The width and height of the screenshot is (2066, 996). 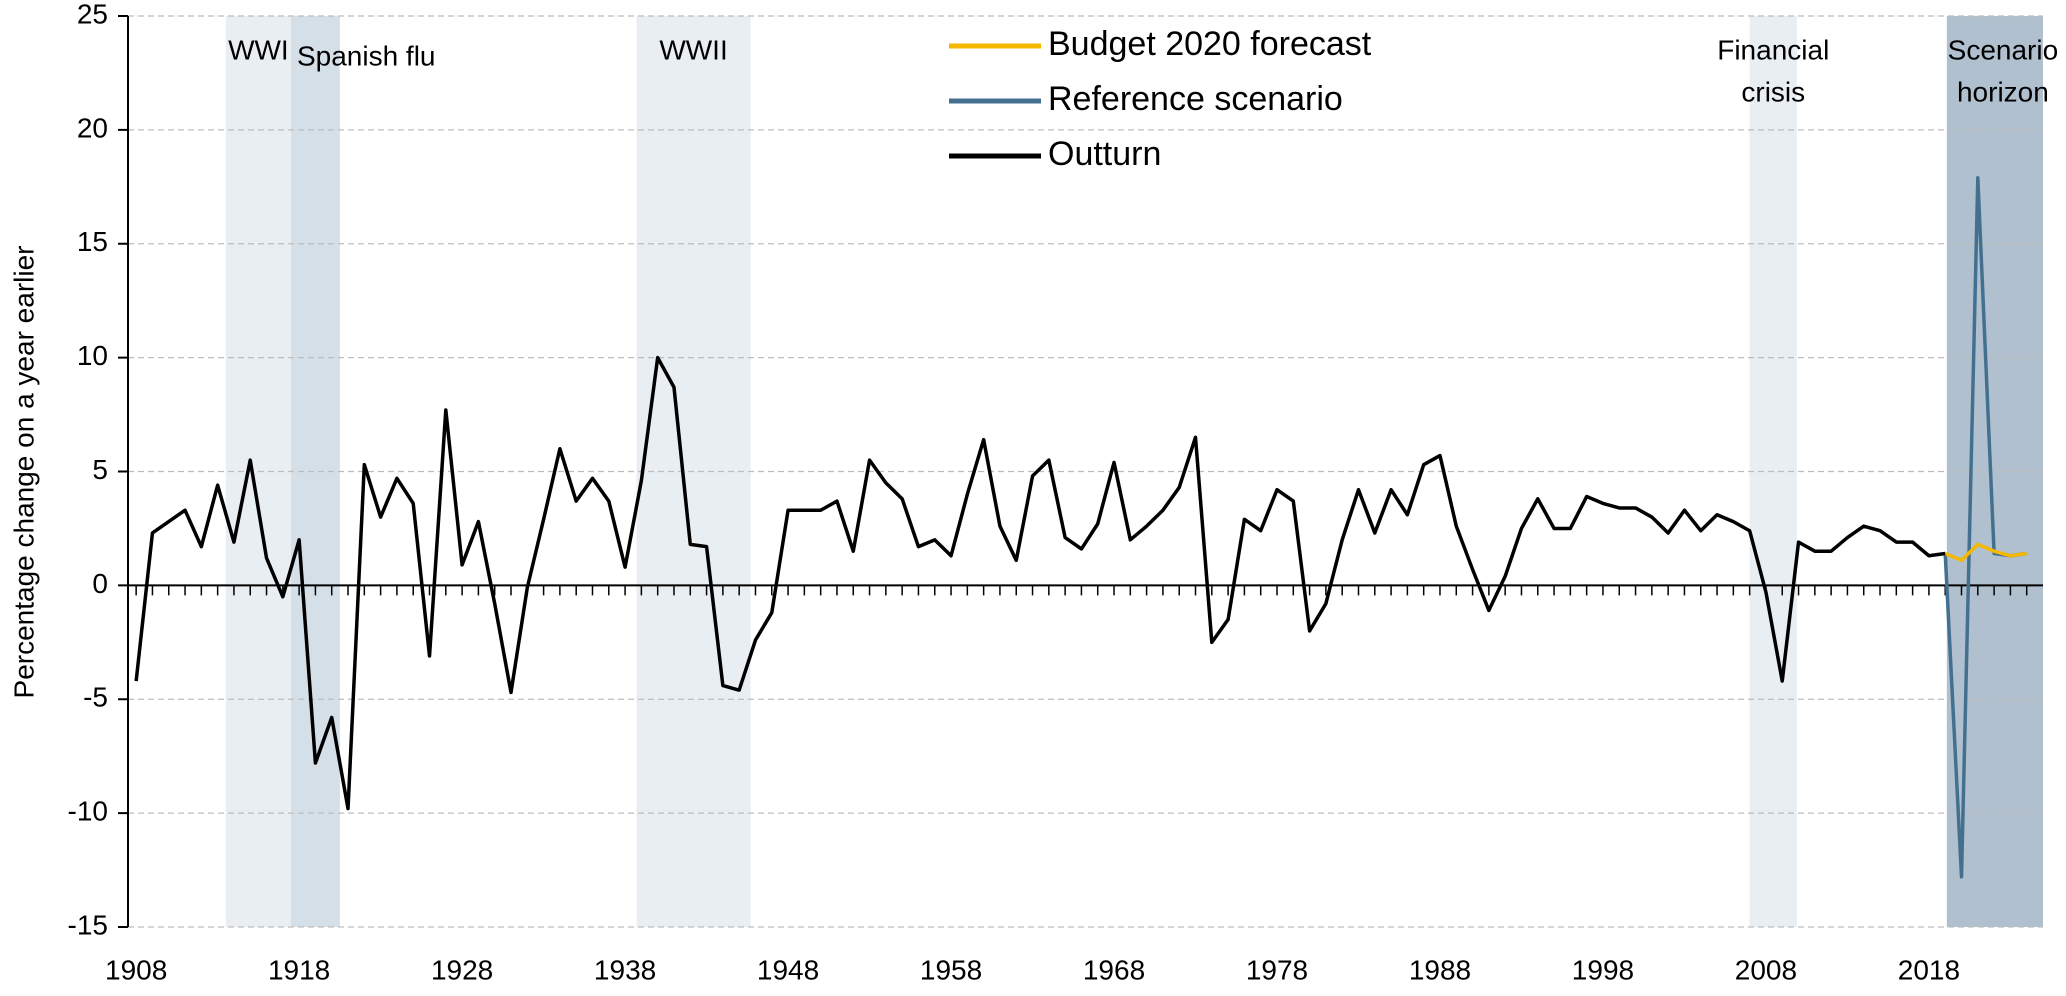 I want to click on legend-label: Budget 2020 forecast, so click(x=1210, y=44).